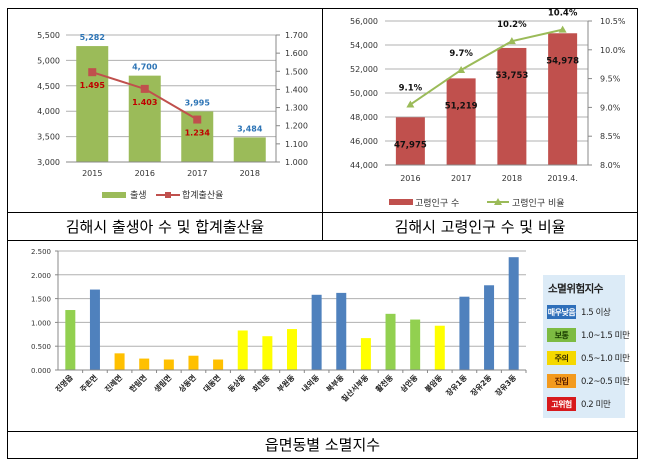  Describe the element at coordinates (411, 89) in the screenshot. I see `line-label-elderly-ratio: 9.1%` at that location.